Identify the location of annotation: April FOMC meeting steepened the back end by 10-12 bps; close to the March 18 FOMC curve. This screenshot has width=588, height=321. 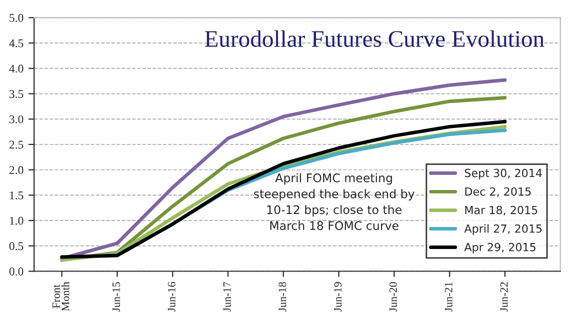
(334, 201).